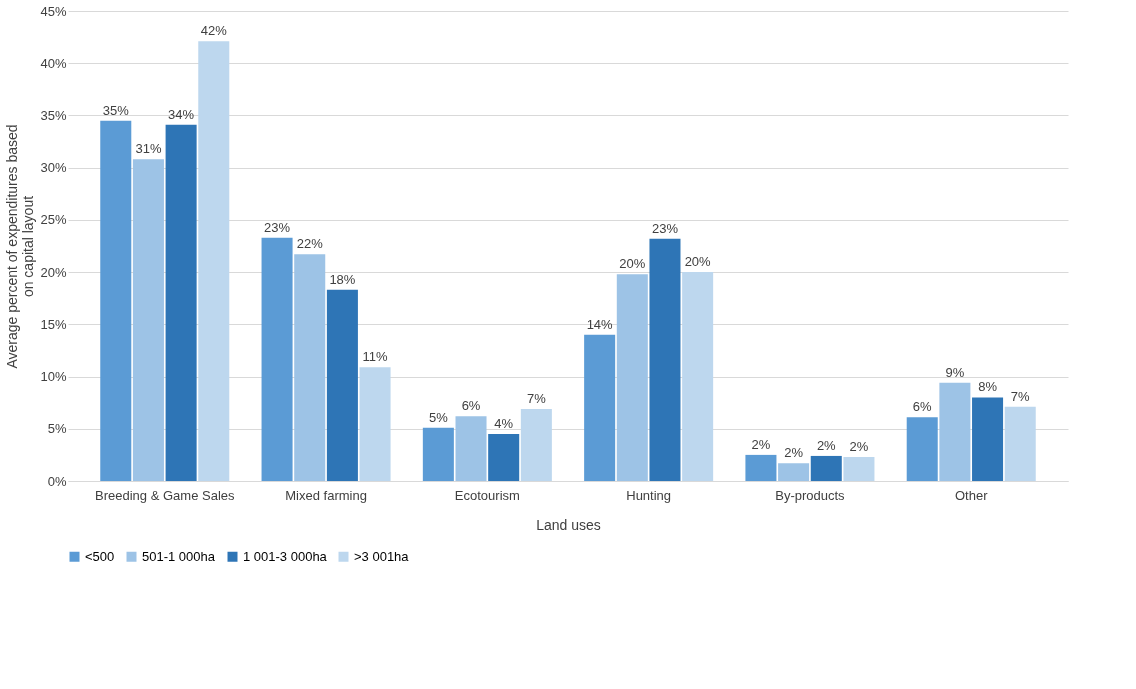 This screenshot has height=689, width=1136. Describe the element at coordinates (181, 114) in the screenshot. I see `data-label: 34%` at that location.